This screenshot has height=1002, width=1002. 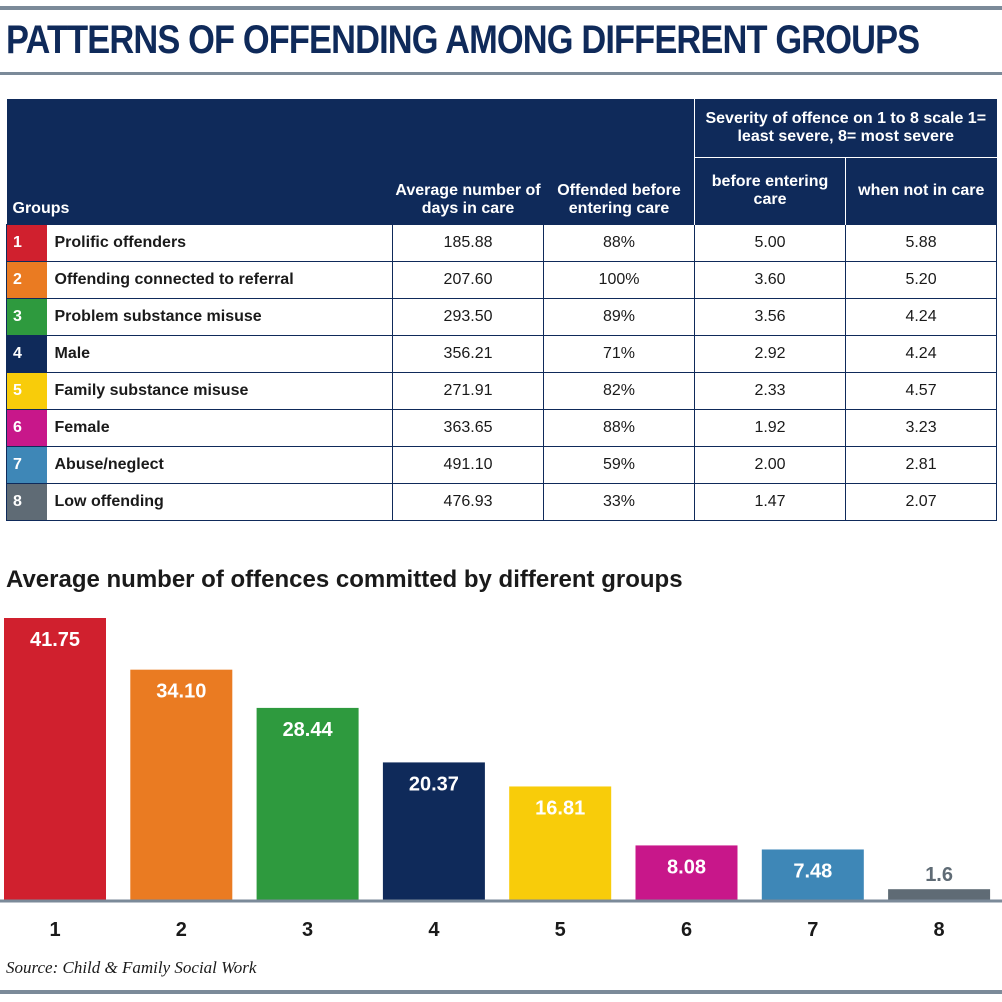 What do you see at coordinates (220, 465) in the screenshot?
I see `group-name: Abuse/neglect` at bounding box center [220, 465].